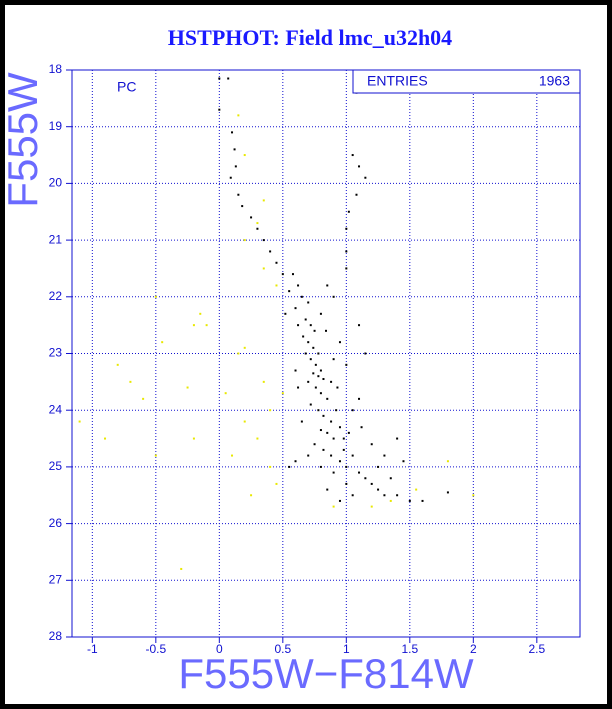 The height and width of the screenshot is (709, 612). What do you see at coordinates (56, 523) in the screenshot?
I see `y-tick-label: 26` at bounding box center [56, 523].